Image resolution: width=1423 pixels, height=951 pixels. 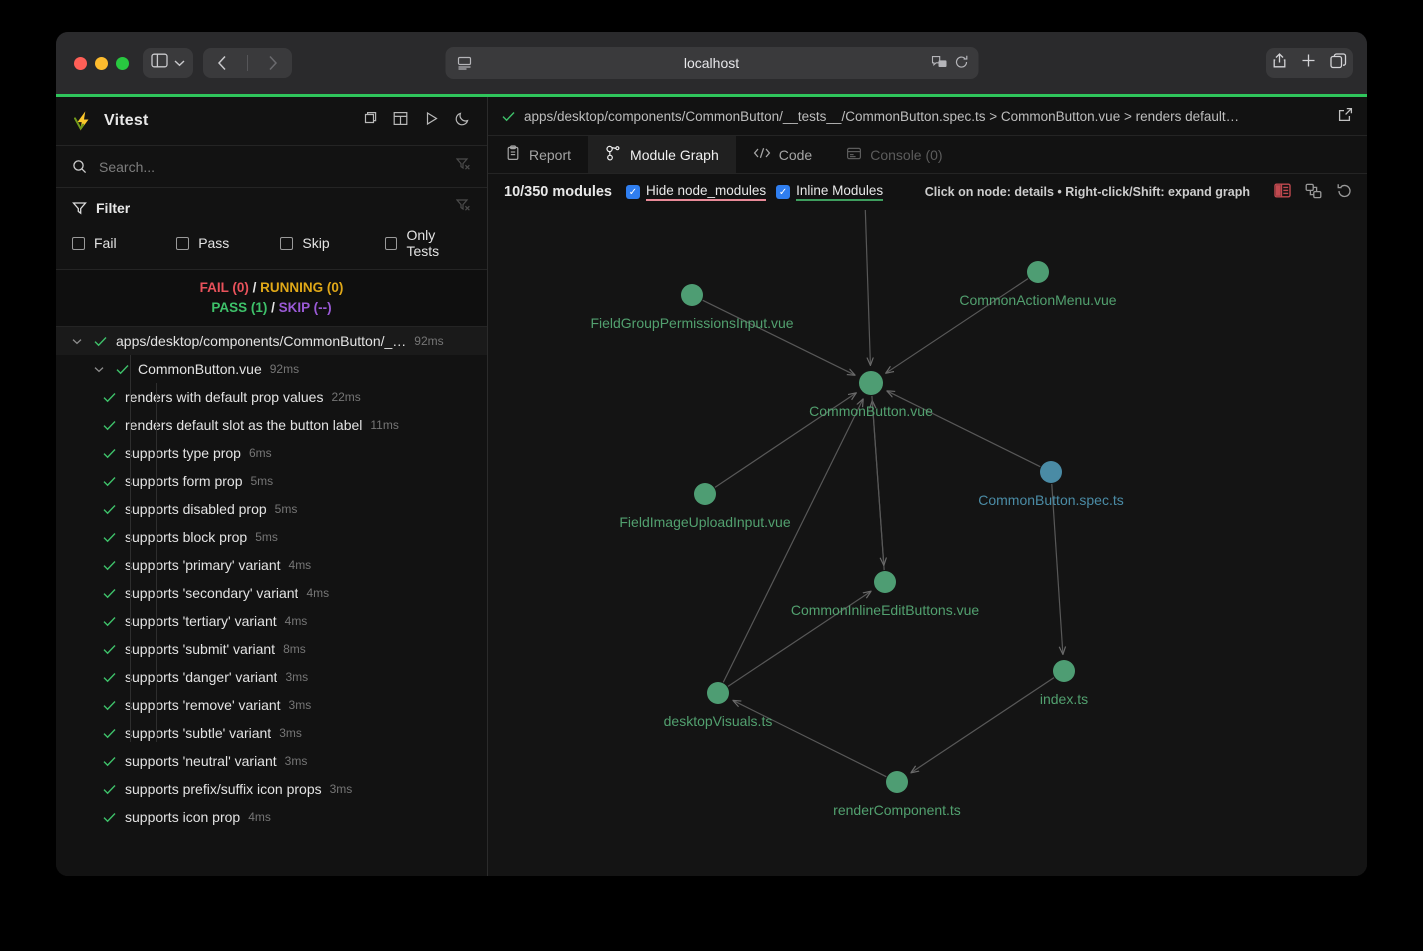 I want to click on tree-item-test: supports 'primary' variant 4ms, so click(x=271, y=565).